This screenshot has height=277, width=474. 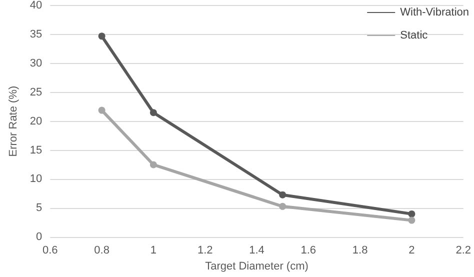 I want to click on x-tick-label: 1.4, so click(x=256, y=250).